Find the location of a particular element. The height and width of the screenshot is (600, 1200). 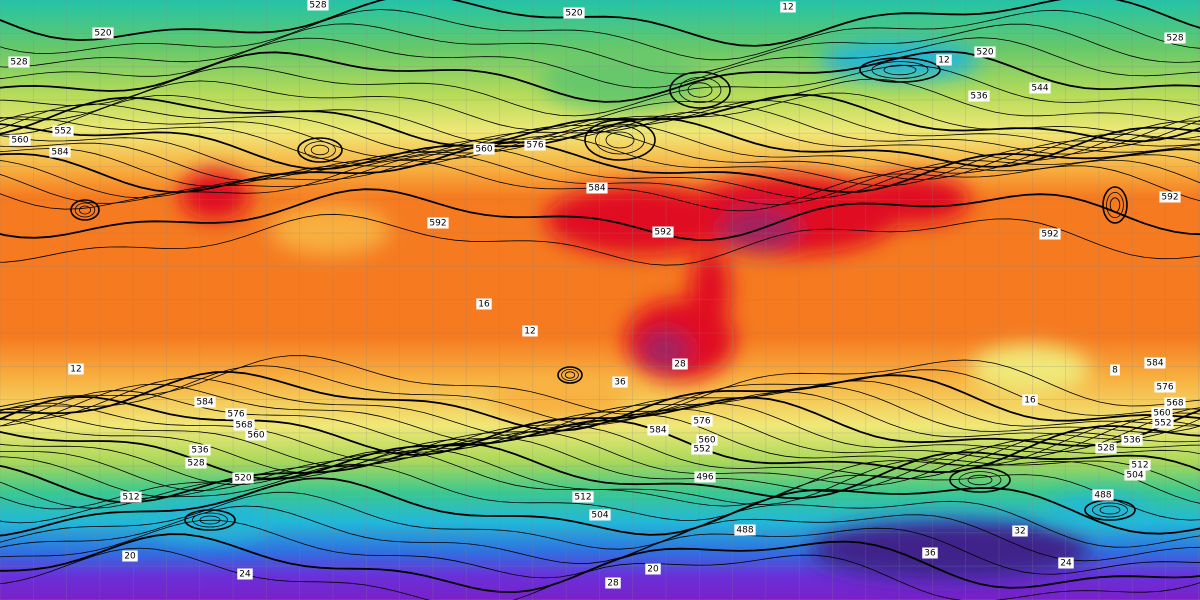

contour-label-text: 36 is located at coordinates (620, 383).